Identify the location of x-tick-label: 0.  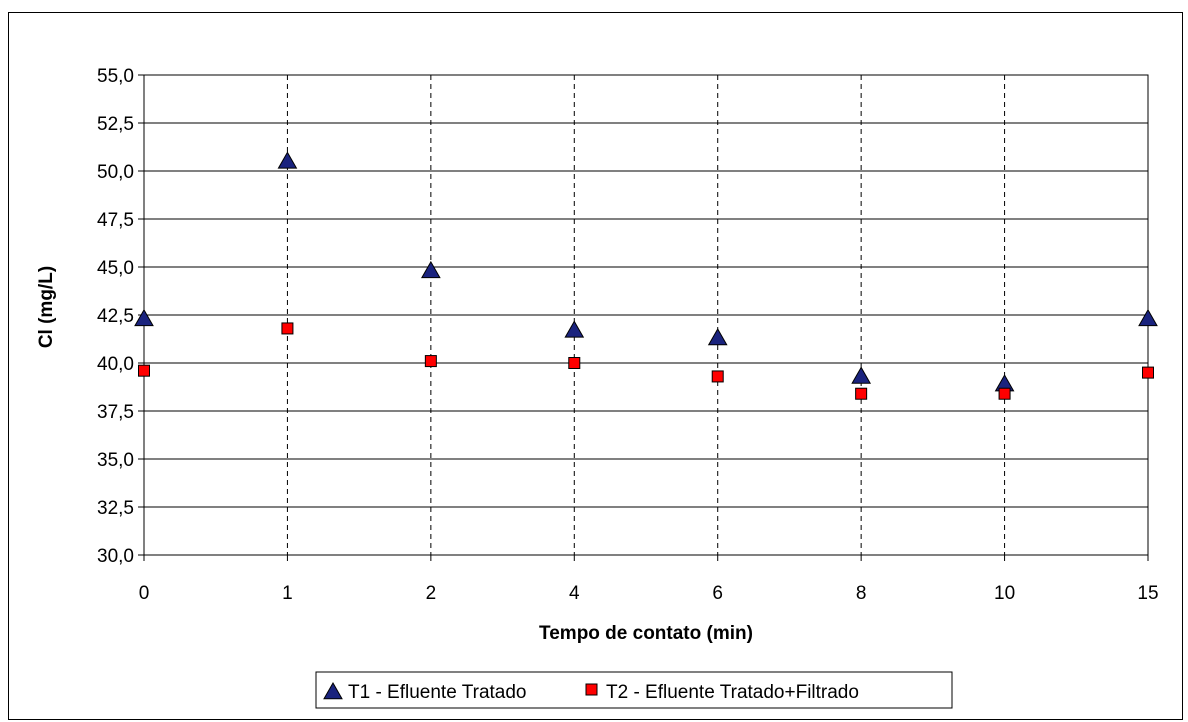
(144, 593).